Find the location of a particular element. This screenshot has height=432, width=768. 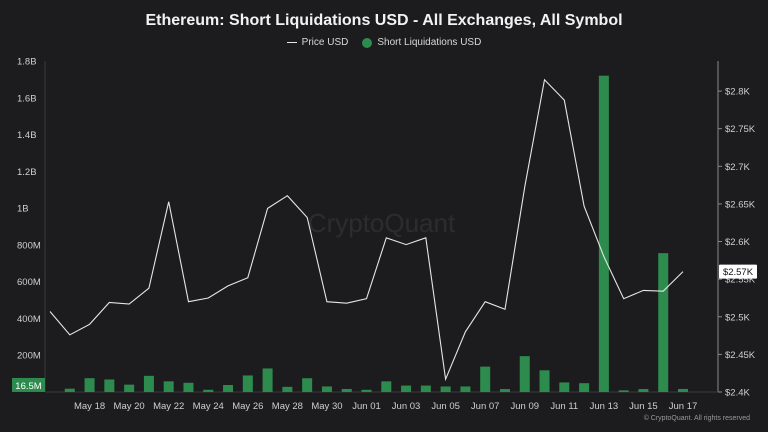

right-axis-tick-label: $2.5K is located at coordinates (737, 317).